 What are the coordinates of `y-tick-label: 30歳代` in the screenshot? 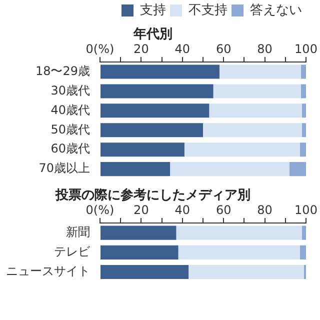 It's located at (70, 90).